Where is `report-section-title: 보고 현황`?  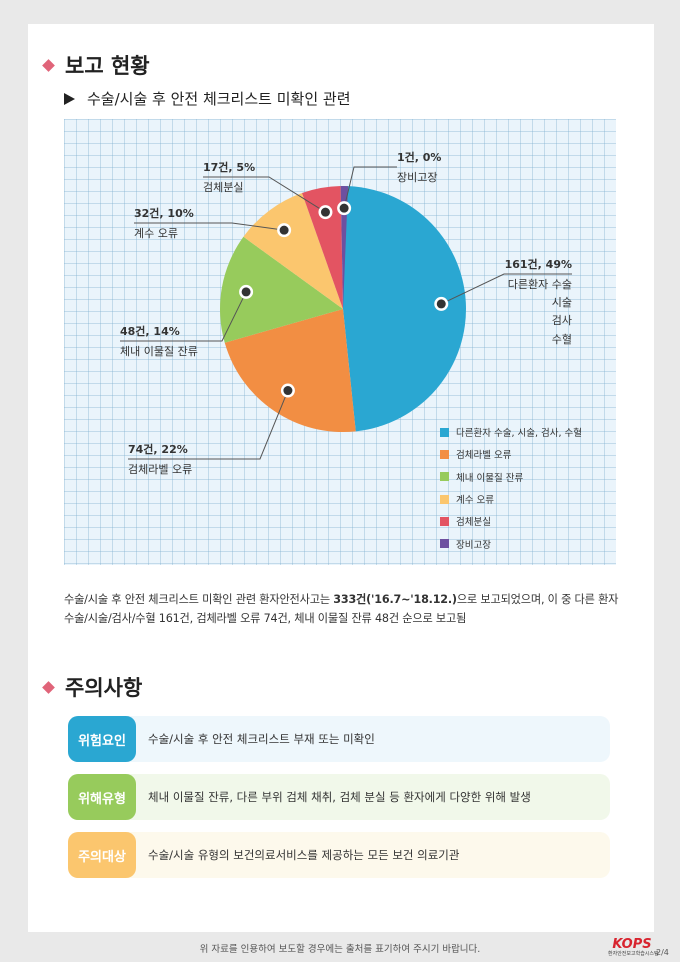
report-section-title: 보고 현황 is located at coordinates (96, 65).